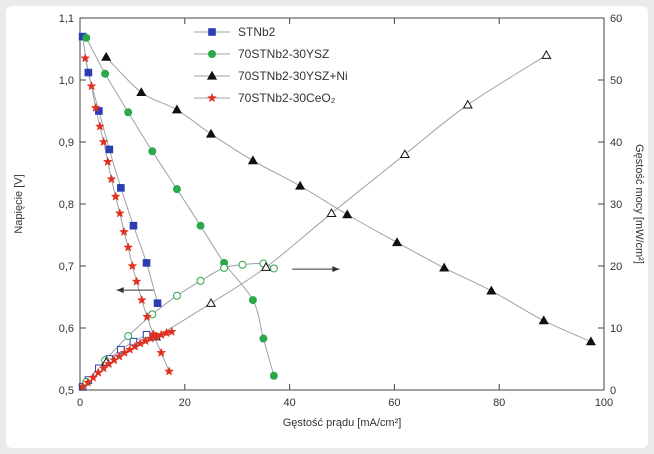  I want to click on legend-label-0: STNb2, so click(257, 32).